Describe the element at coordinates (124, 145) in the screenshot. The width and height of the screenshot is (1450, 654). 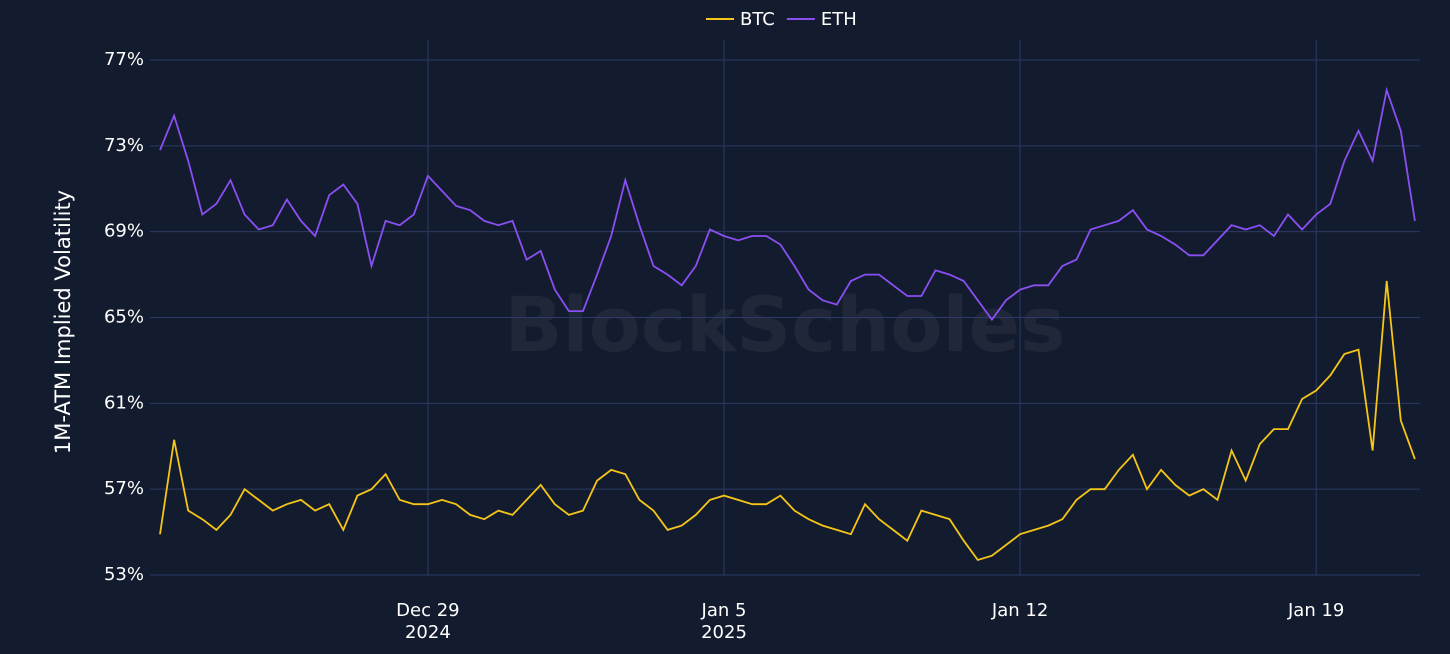
I see `y-tick-label: 73%` at that location.